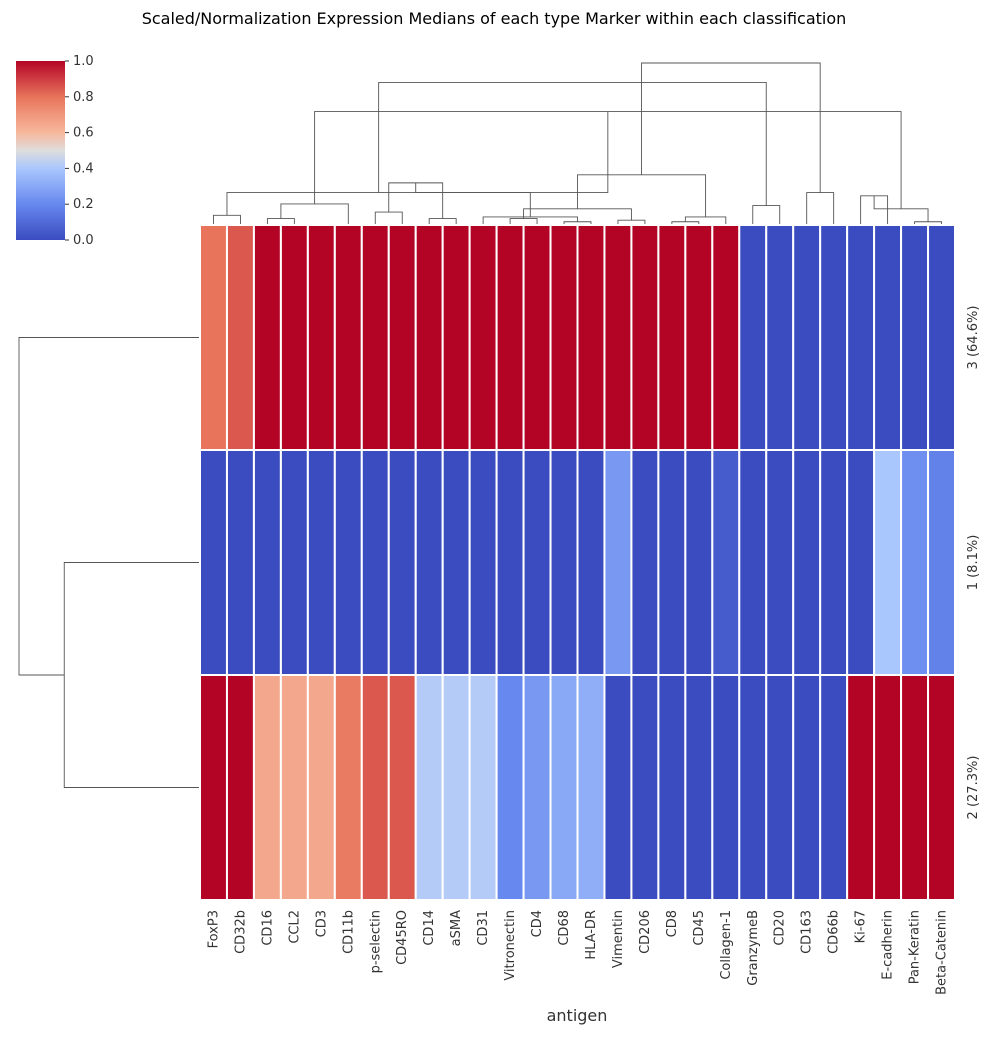  What do you see at coordinates (483, 928) in the screenshot?
I see `column-label: CD31` at bounding box center [483, 928].